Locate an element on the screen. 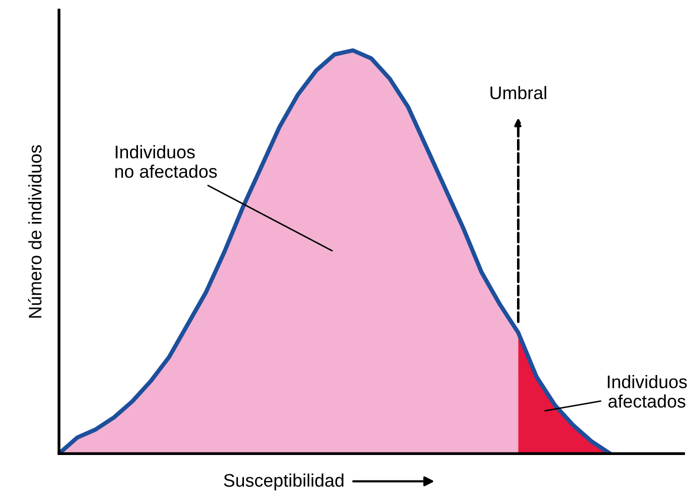 The image size is (694, 504). x-axis-title: Susceptibilidad is located at coordinates (284, 482).